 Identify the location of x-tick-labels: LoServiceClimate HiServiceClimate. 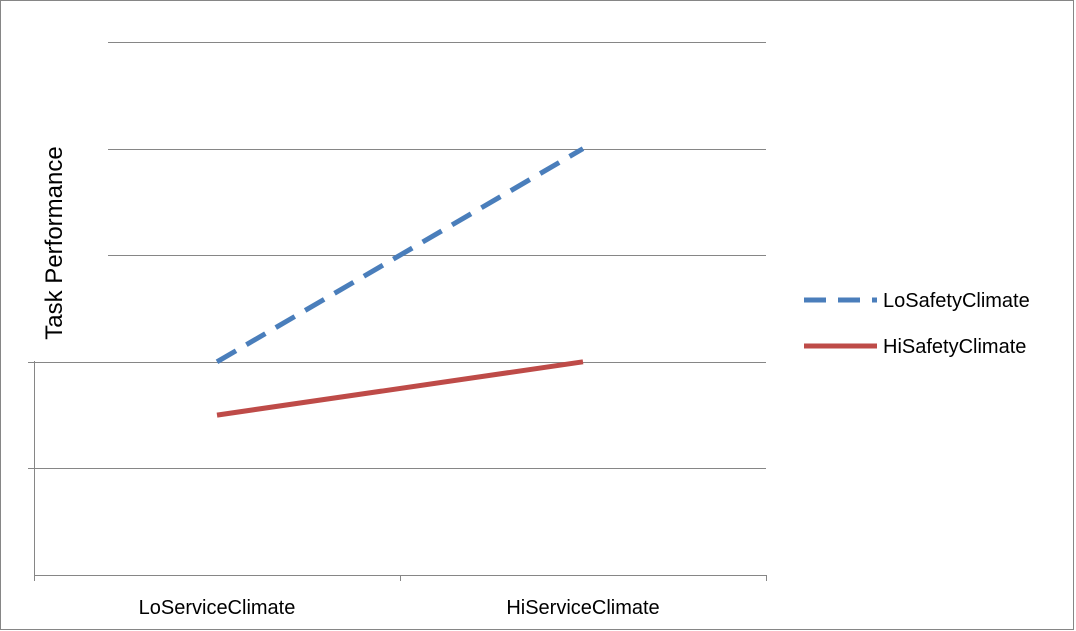
(399, 608).